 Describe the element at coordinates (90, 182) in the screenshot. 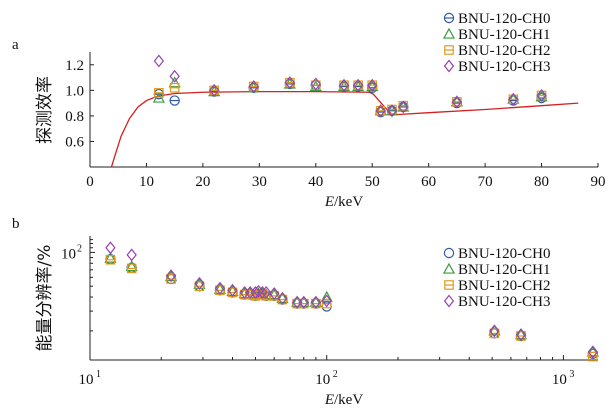

I see `panel-a-x-tick-label: 0` at that location.